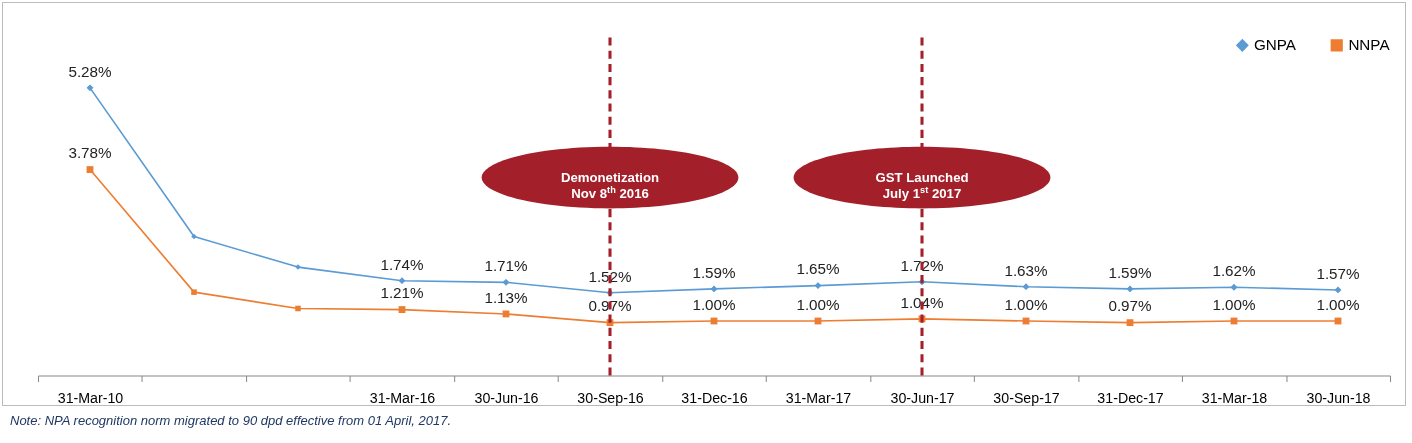 This screenshot has height=443, width=1412. I want to click on x-tick-label: 30-Jun-16, so click(506, 398).